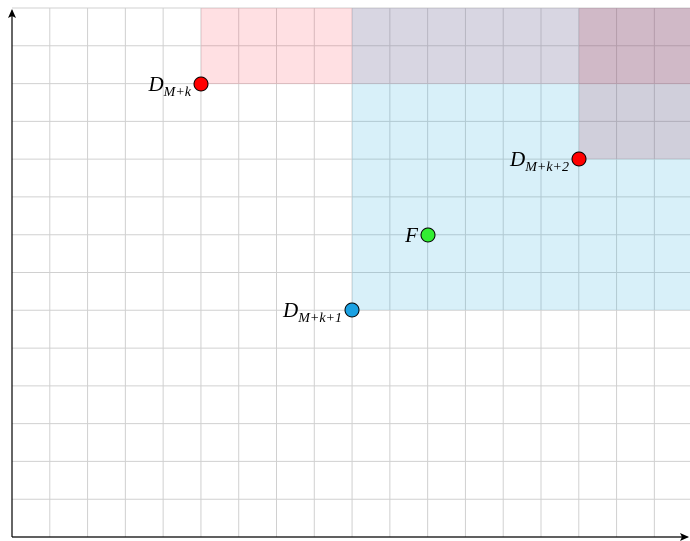  I want to click on label-base: F, so click(411, 235).